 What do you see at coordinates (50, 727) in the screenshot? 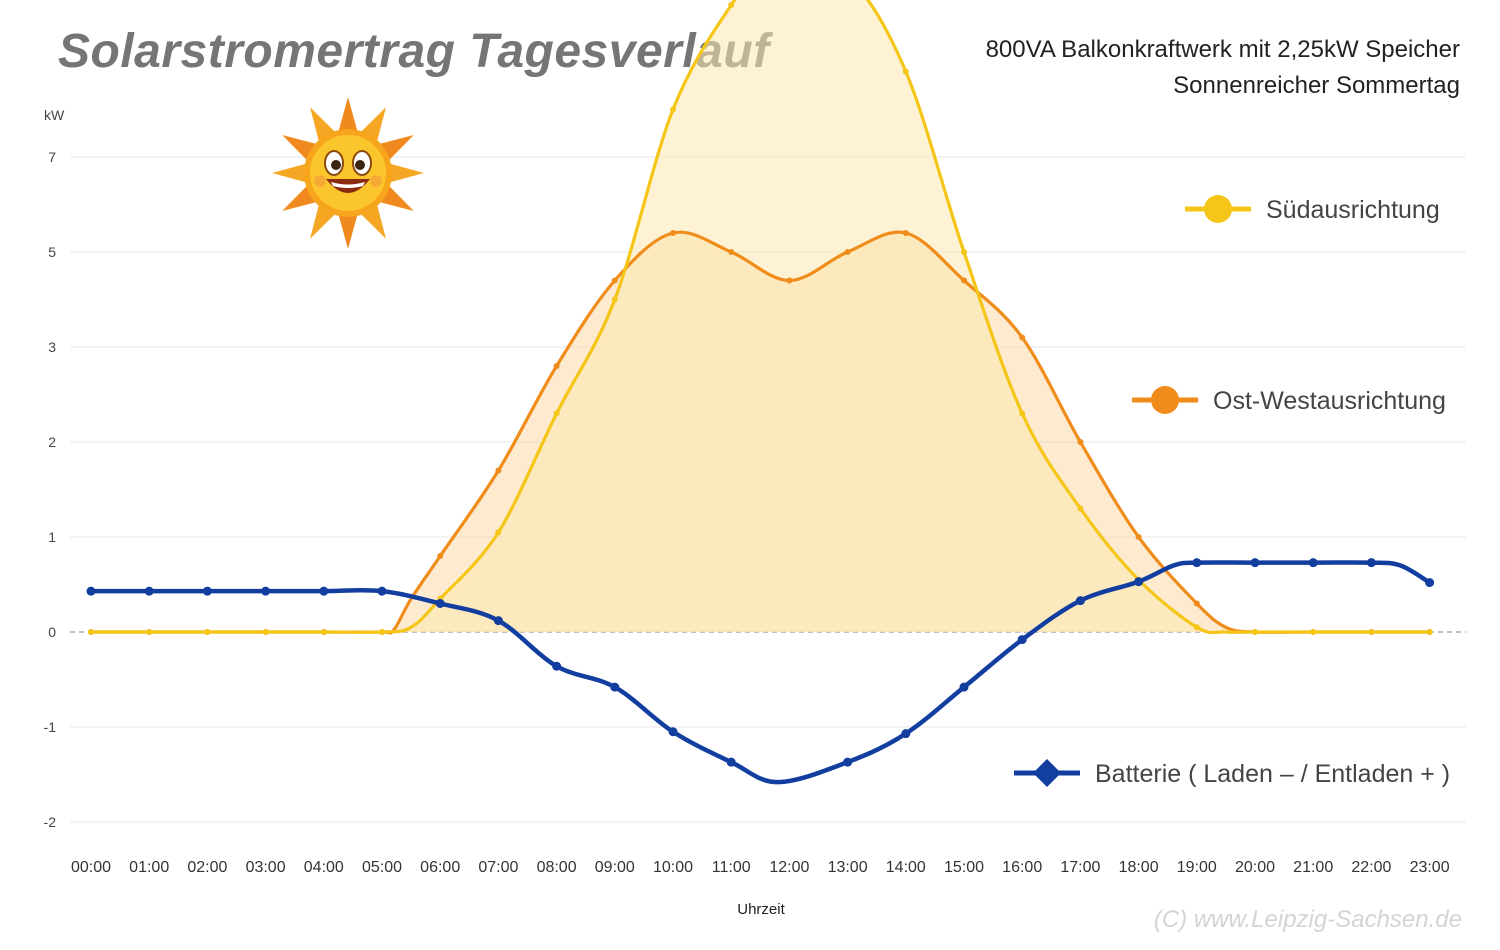
I see `y-tick-label: -1` at bounding box center [50, 727].